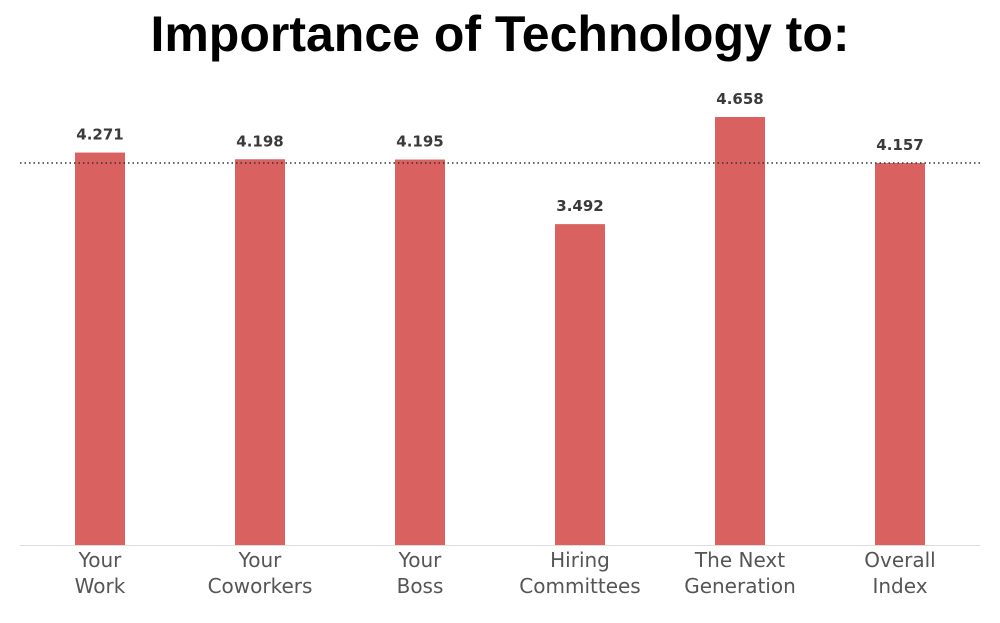  Describe the element at coordinates (100, 560) in the screenshot. I see `category-label-0-line-0: Your` at that location.